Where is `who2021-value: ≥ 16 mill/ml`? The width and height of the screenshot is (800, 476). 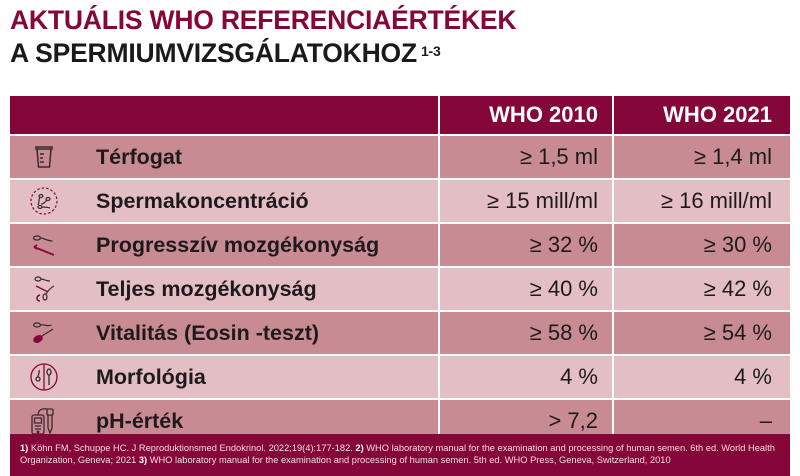
who2021-value: ≥ 16 mill/ml is located at coordinates (716, 200).